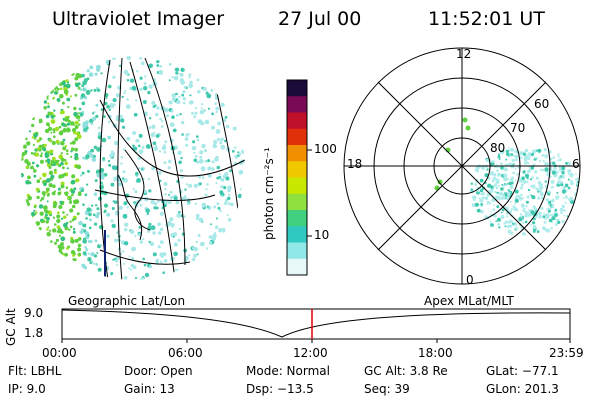 The width and height of the screenshot is (600, 400). Describe the element at coordinates (355, 164) in the screenshot. I see `mlt-label-18: 18` at that location.